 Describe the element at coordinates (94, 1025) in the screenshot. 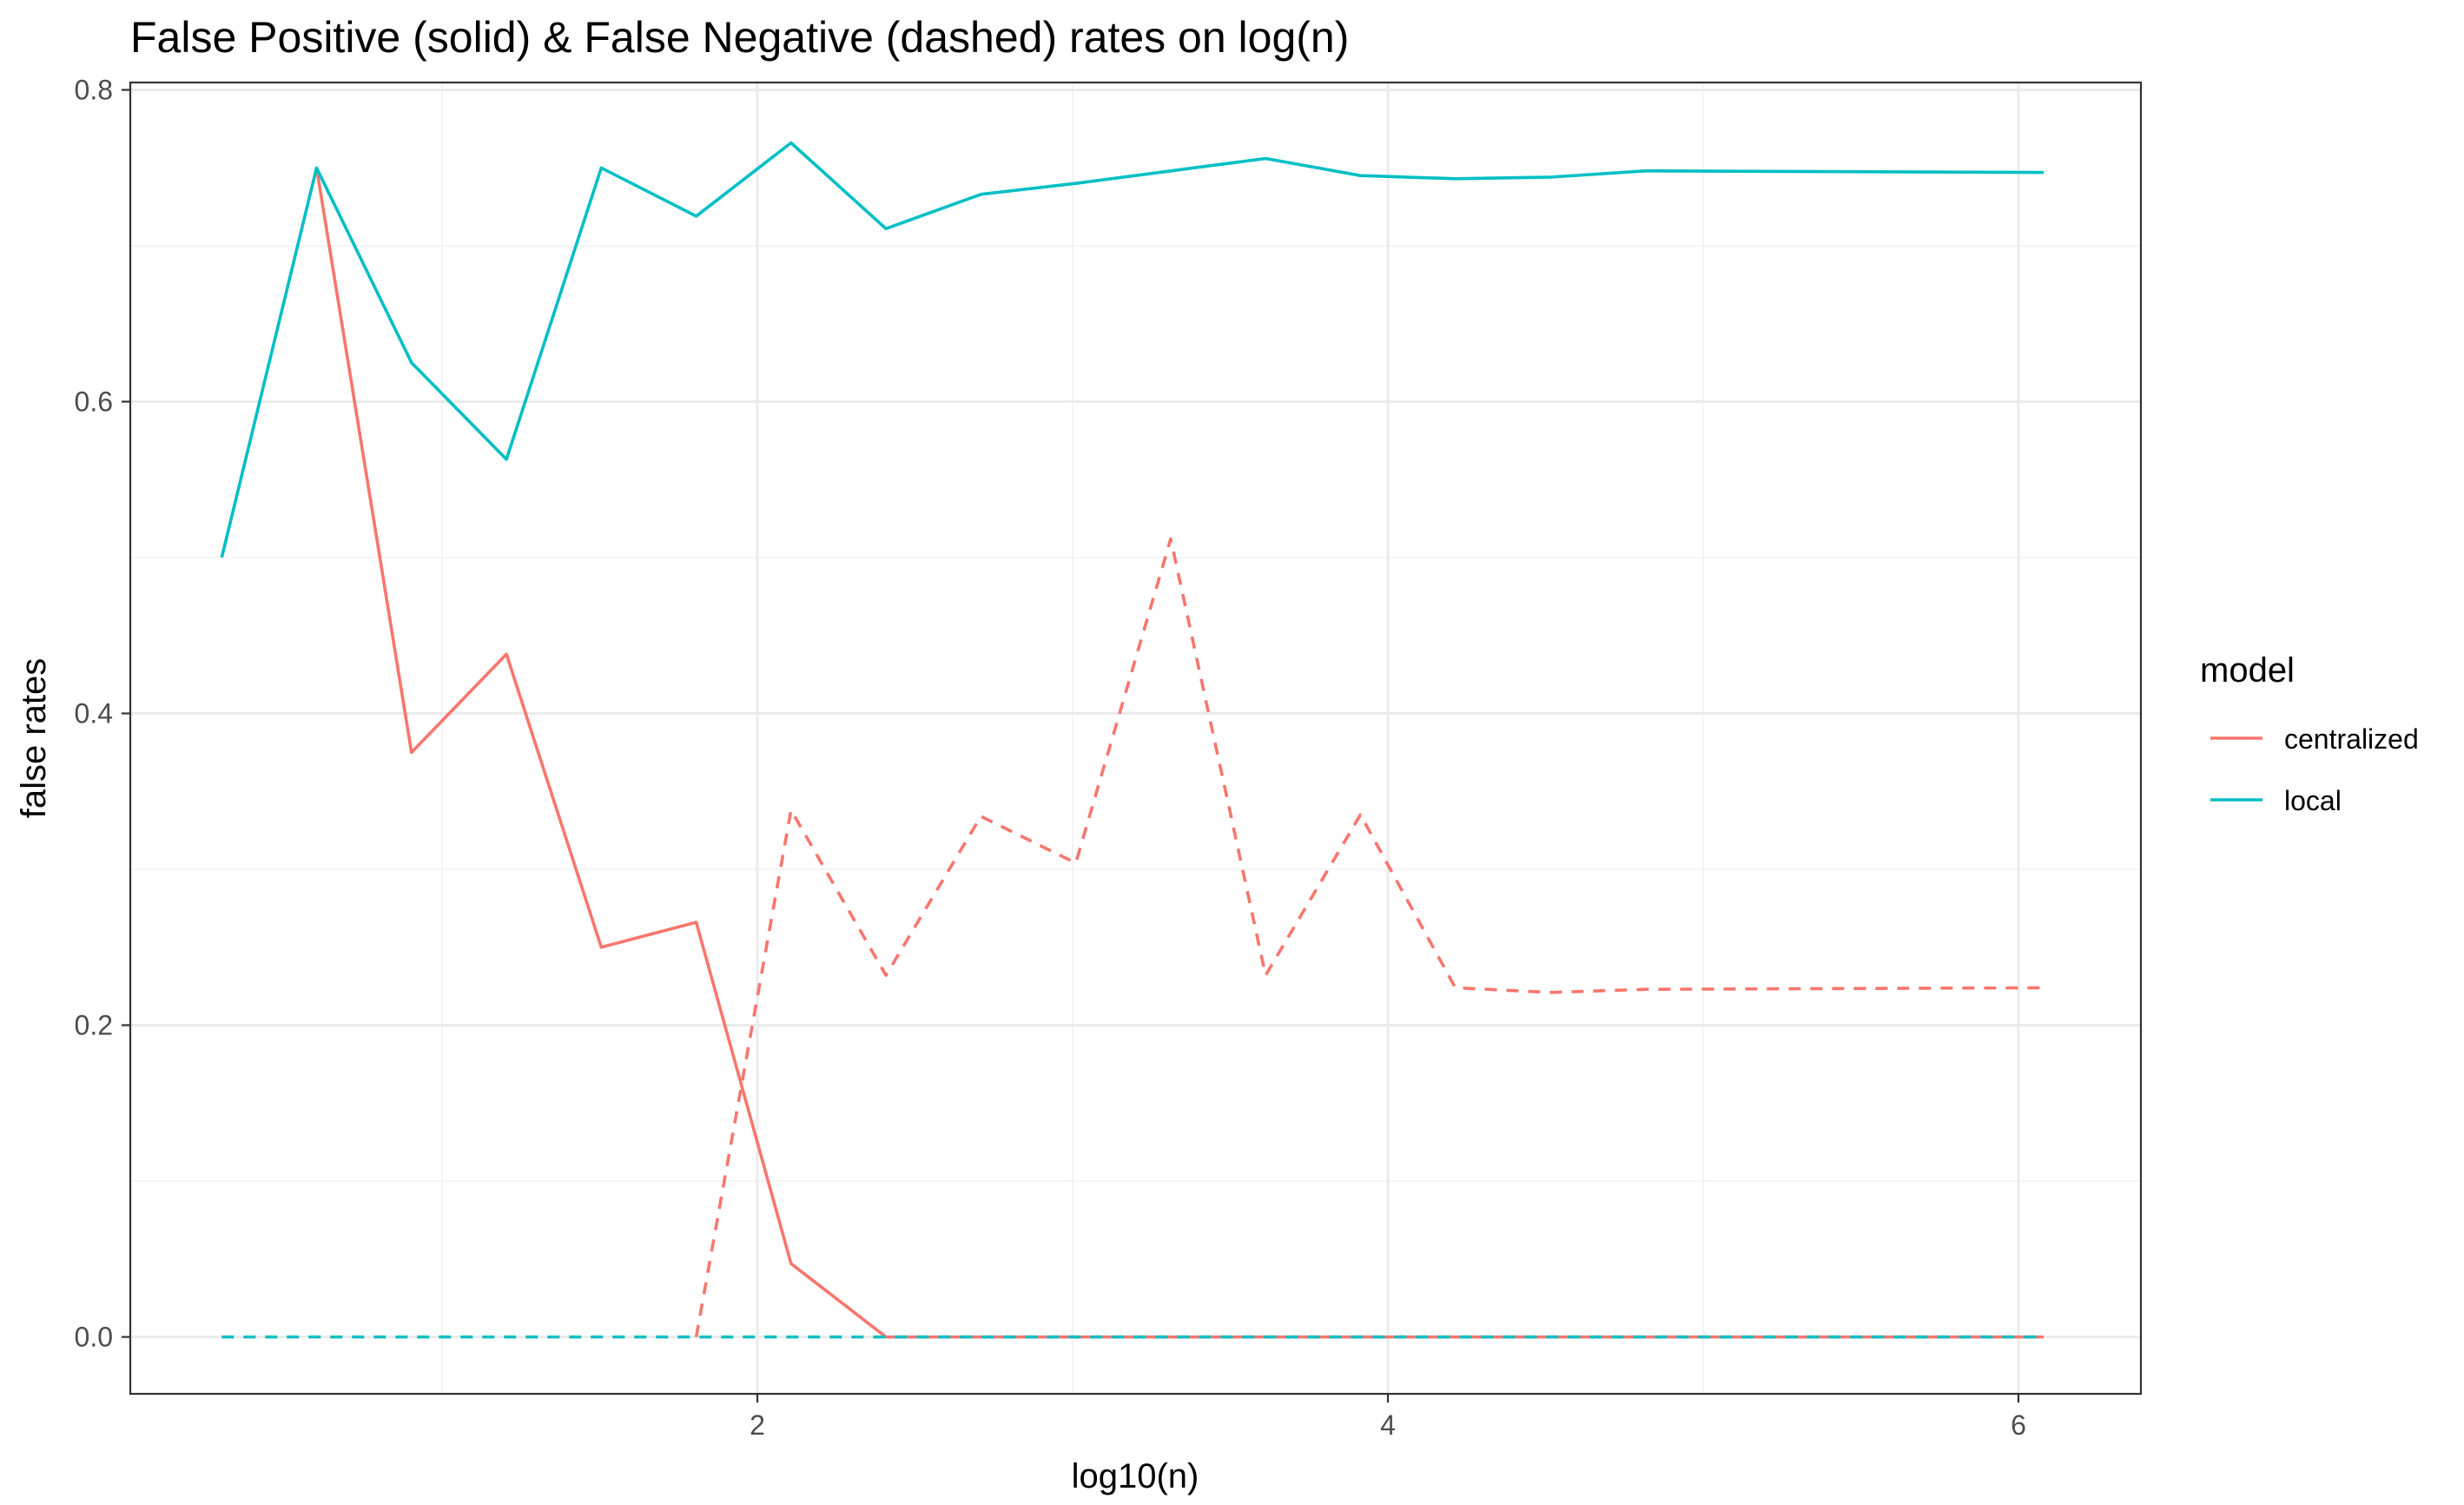

I see `y-tick-label: 0.2` at that location.